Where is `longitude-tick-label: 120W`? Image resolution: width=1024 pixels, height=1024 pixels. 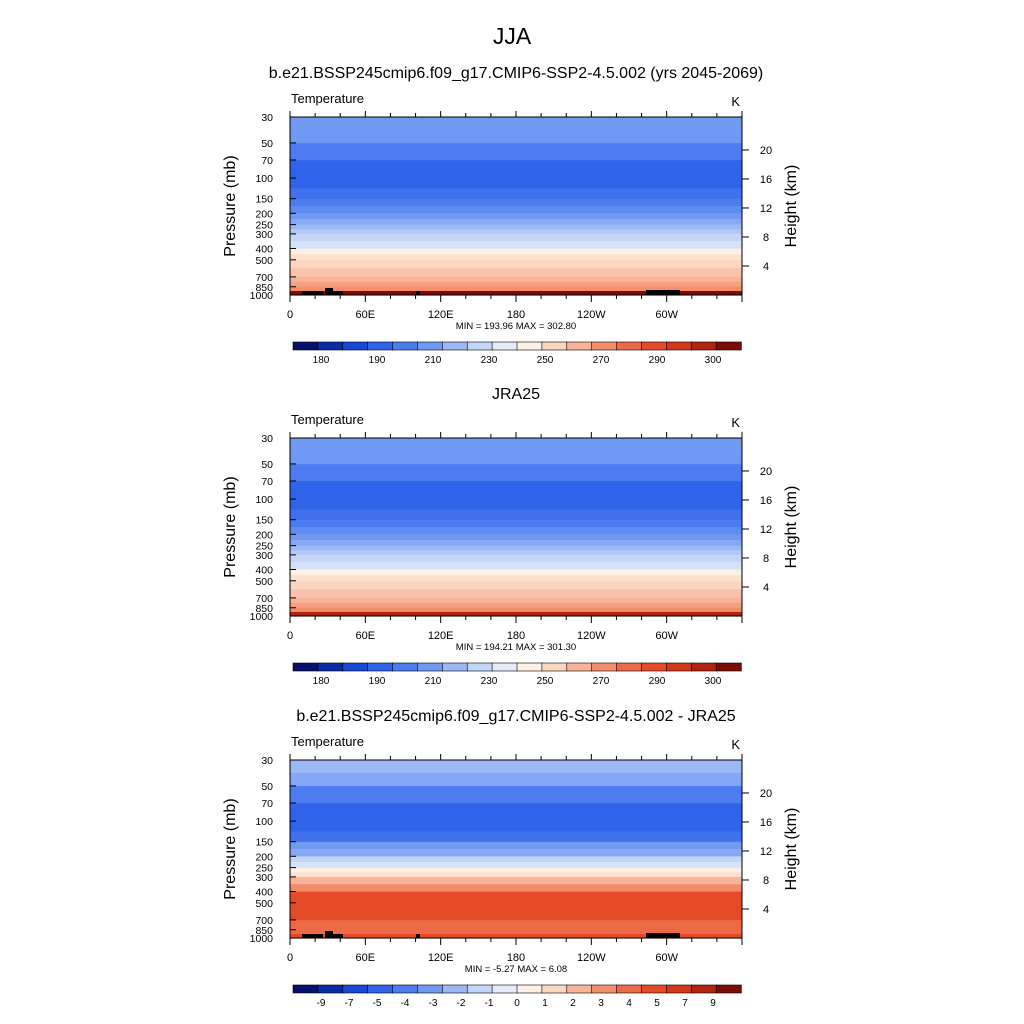
longitude-tick-label: 120W is located at coordinates (591, 958).